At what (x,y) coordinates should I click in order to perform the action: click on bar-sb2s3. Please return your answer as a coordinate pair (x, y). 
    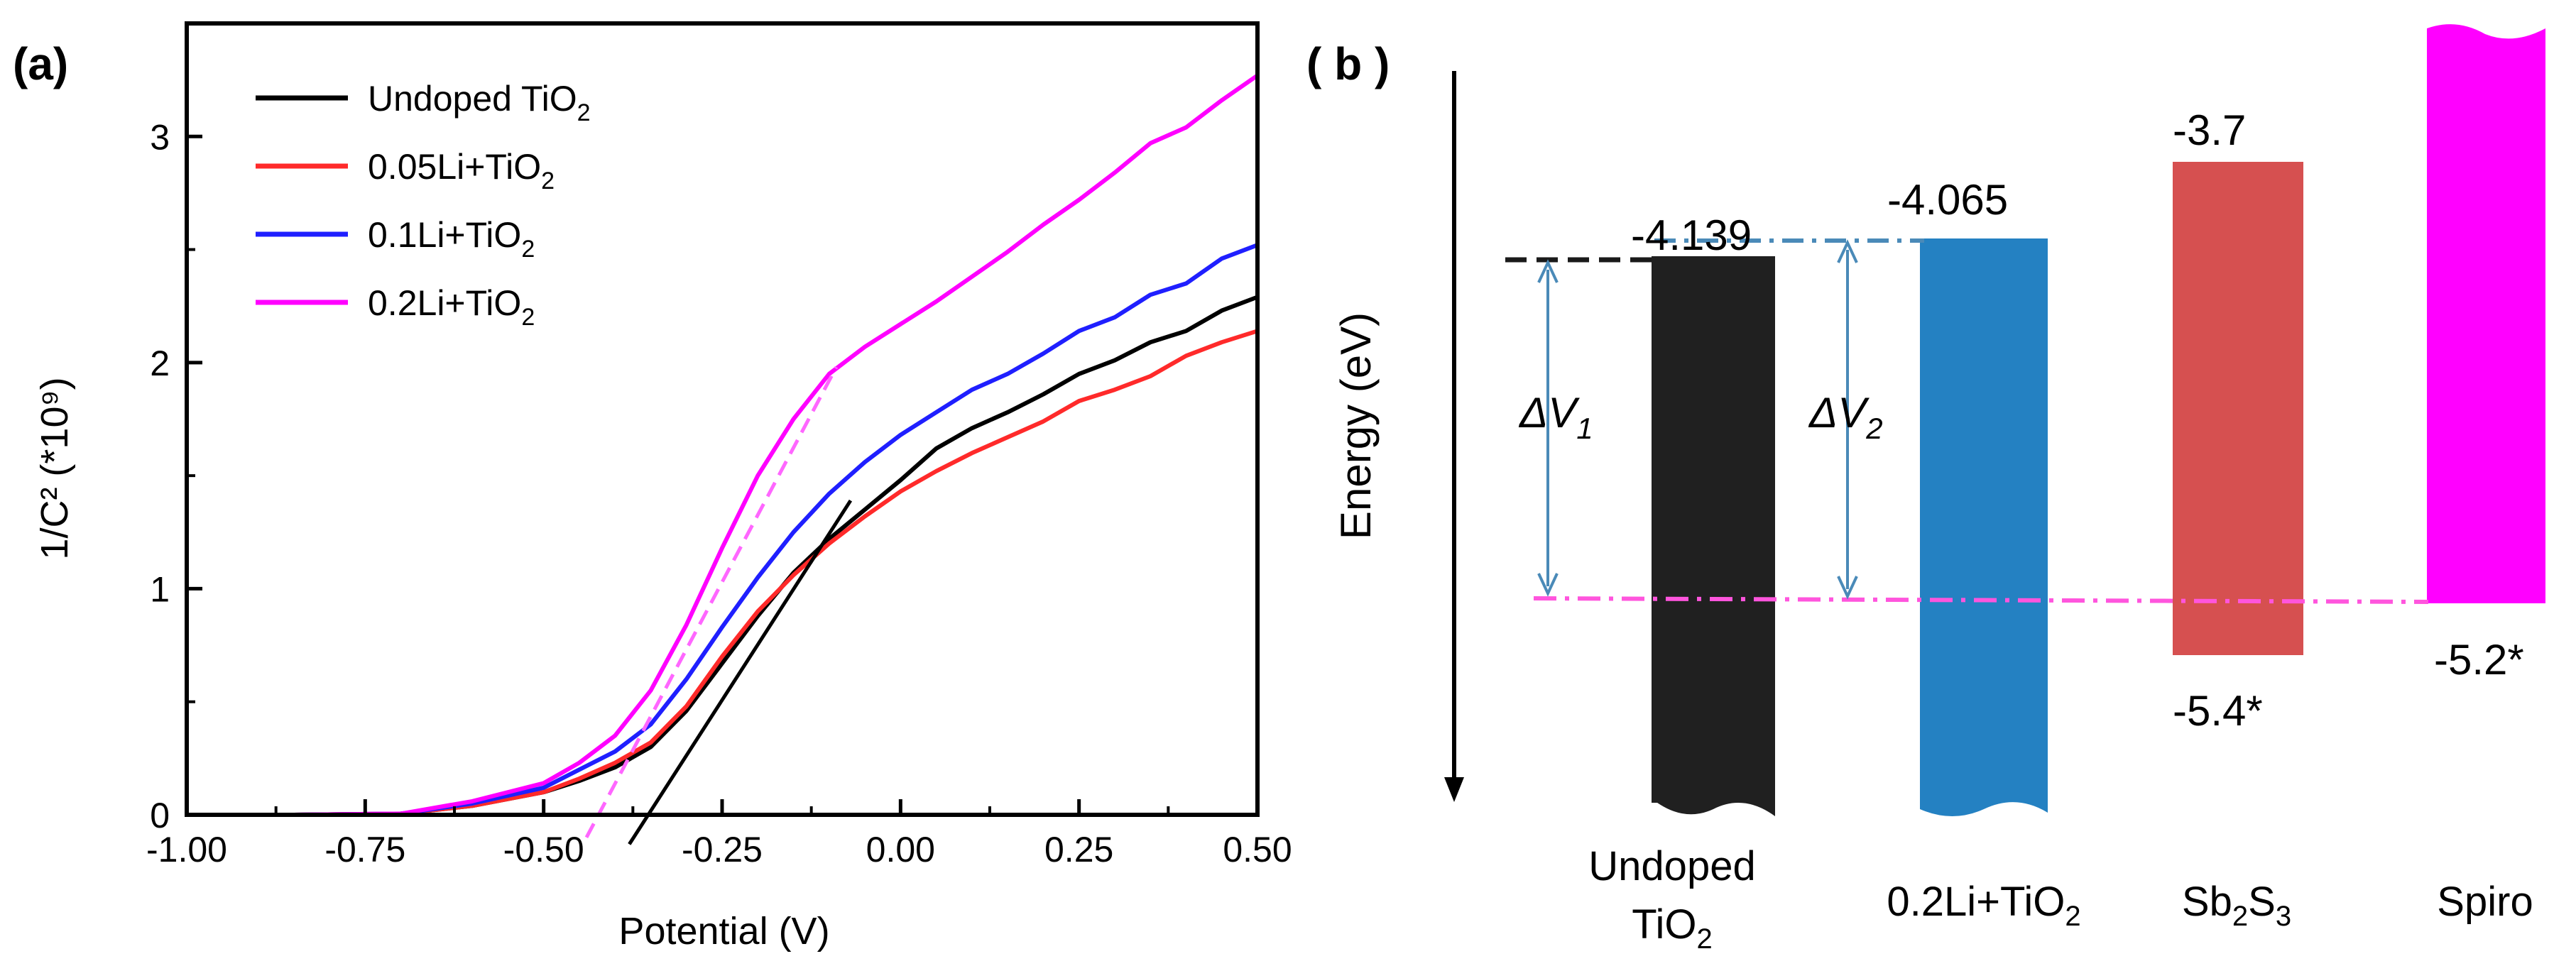
    Looking at the image, I should click on (2238, 408).